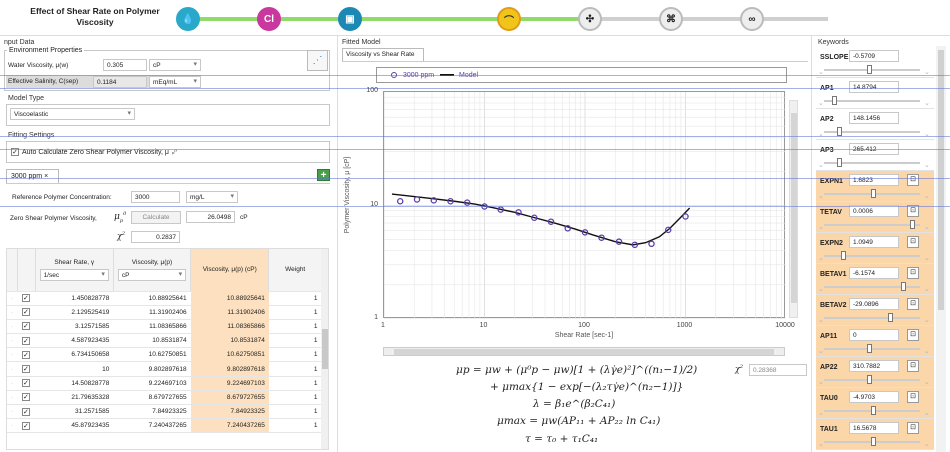 The width and height of the screenshot is (950, 452). Describe the element at coordinates (793, 209) in the screenshot. I see `chart-vscroll` at that location.